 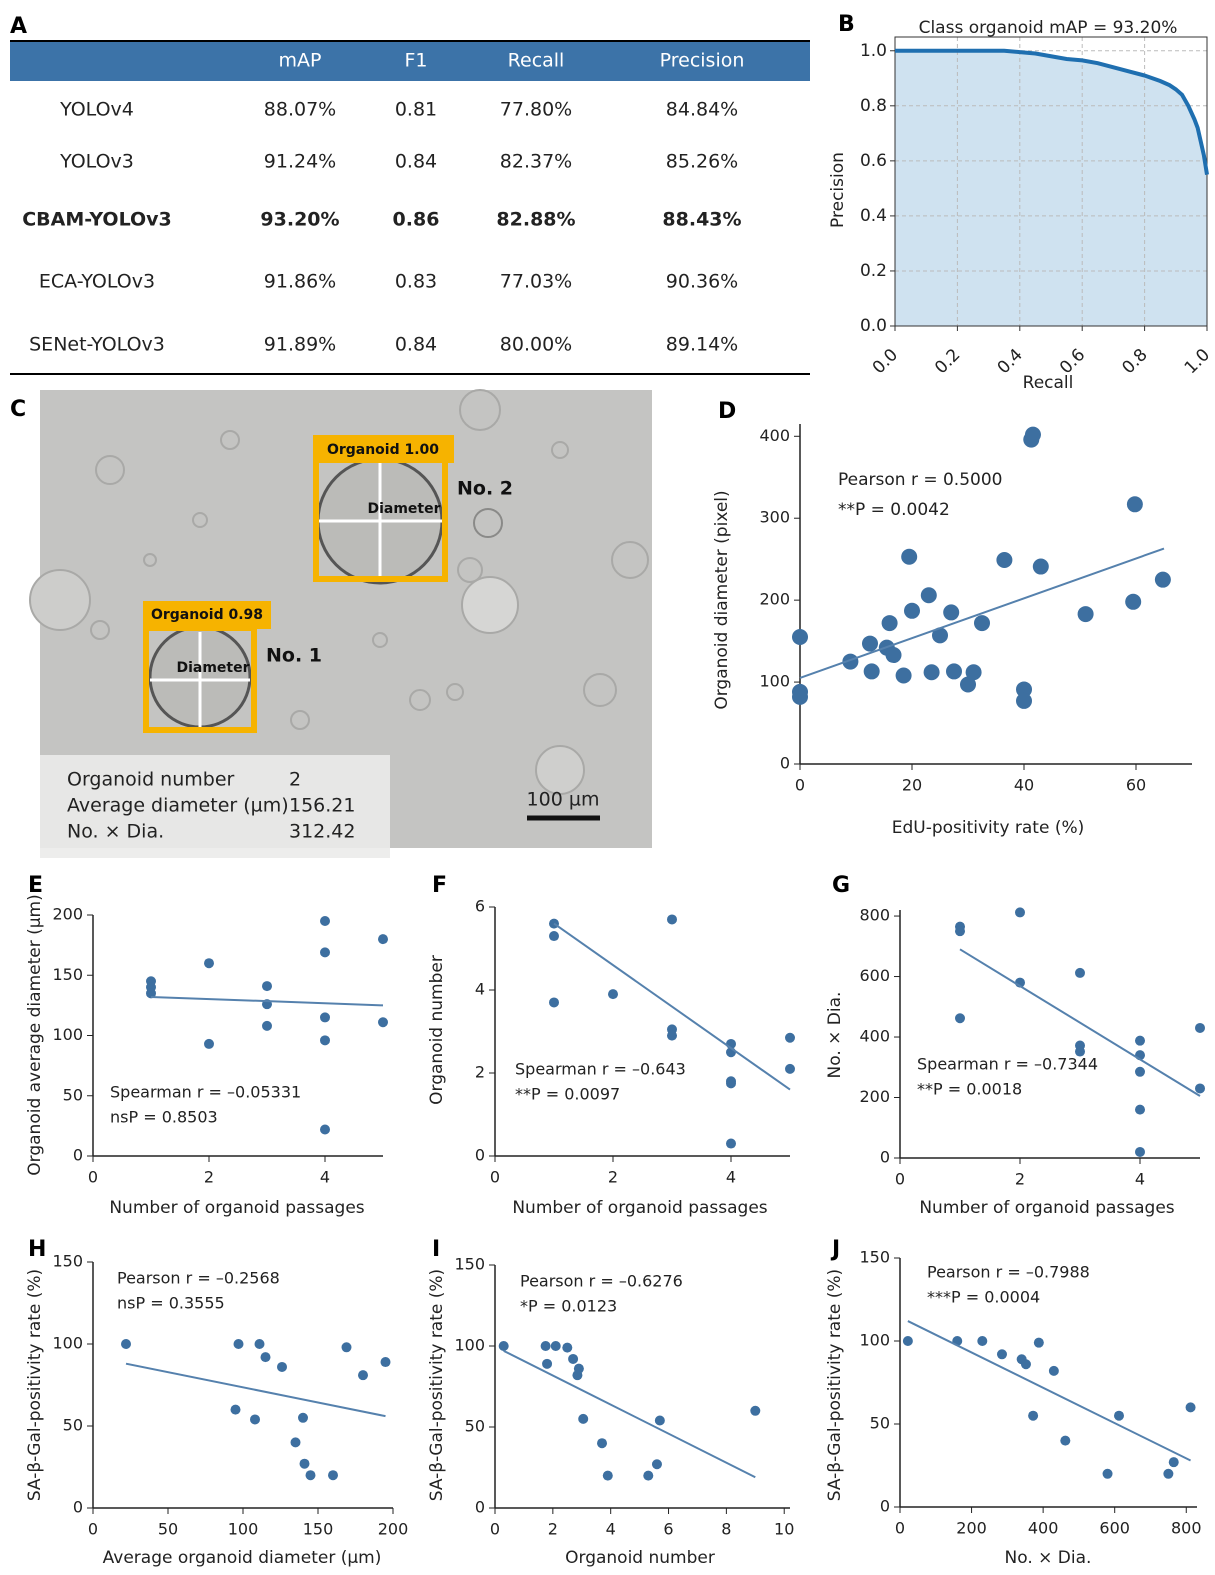 What do you see at coordinates (835, 1035) in the screenshot?
I see `y-axis-label: No. × Dia.` at bounding box center [835, 1035].